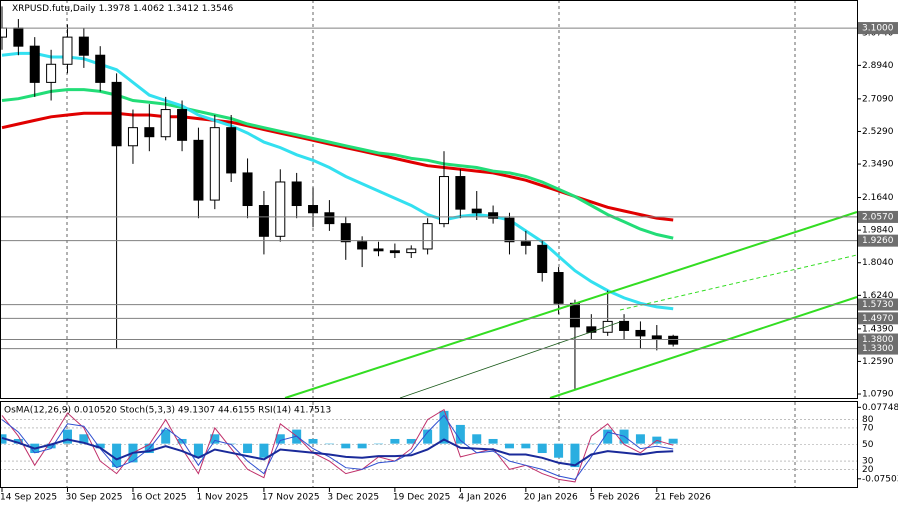 The width and height of the screenshot is (898, 506). Describe the element at coordinates (222, 498) in the screenshot. I see `x-tick-label: 1 Nov 2025` at that location.